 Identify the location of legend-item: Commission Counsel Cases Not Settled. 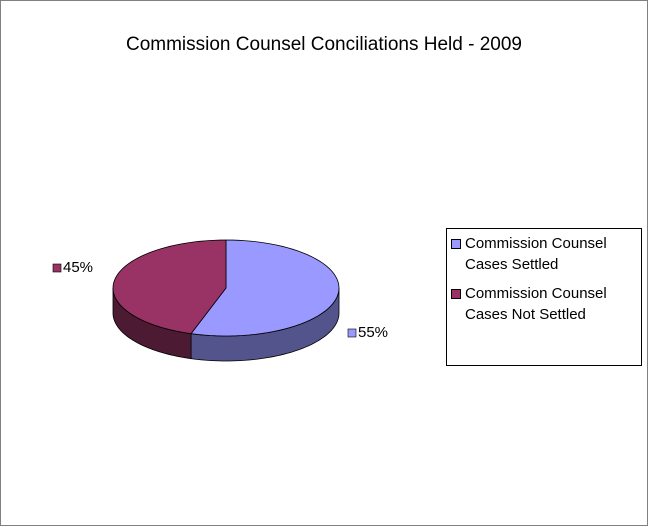
(546, 304).